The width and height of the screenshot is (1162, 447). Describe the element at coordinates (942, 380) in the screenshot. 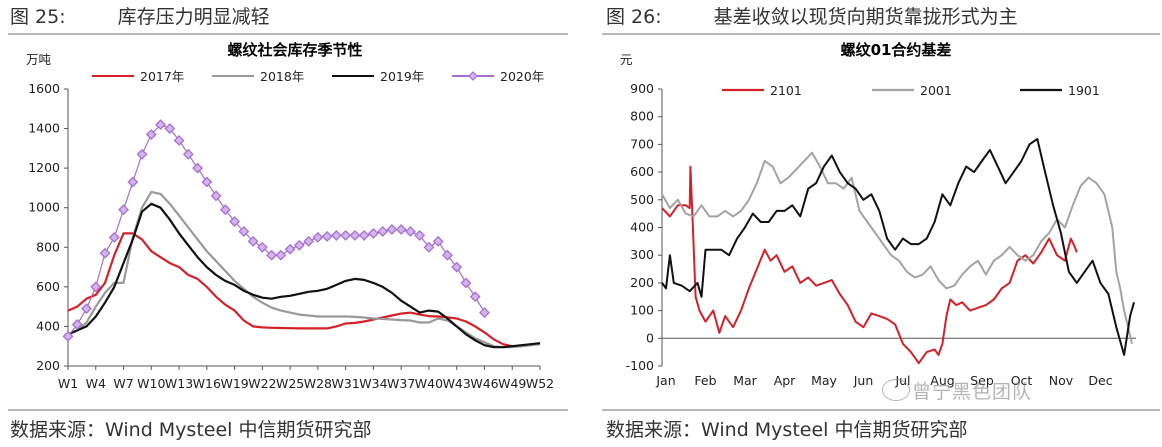

I see `x-tick-label: Aug` at that location.